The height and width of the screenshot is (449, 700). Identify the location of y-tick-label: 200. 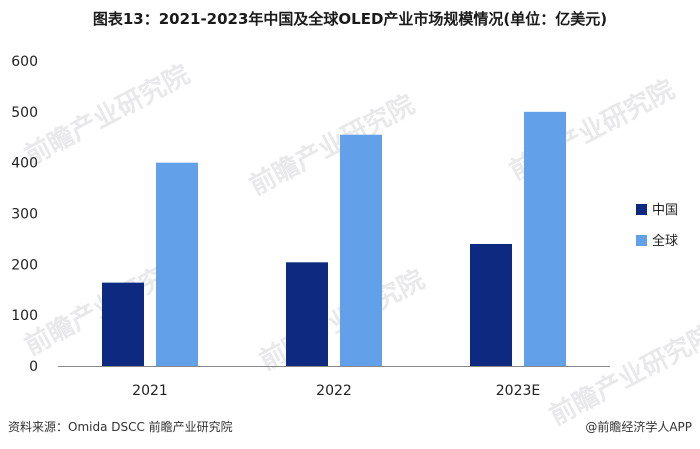
(24, 265).